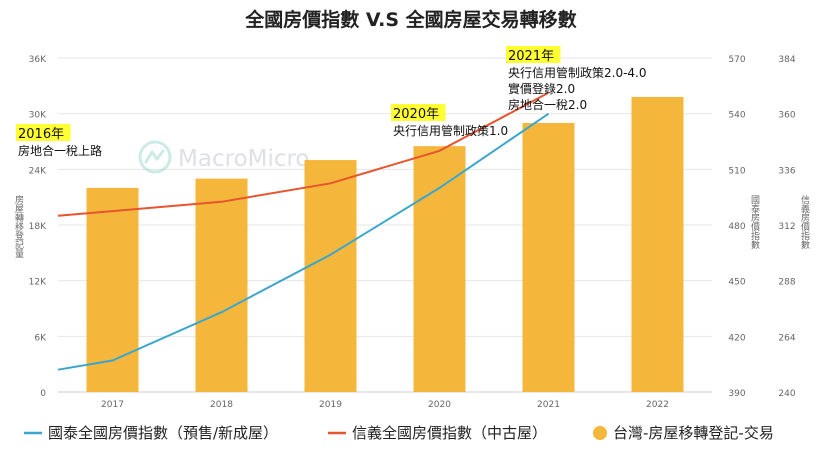  What do you see at coordinates (600, 433) in the screenshot?
I see `legend-dot-transfer-icon` at bounding box center [600, 433].